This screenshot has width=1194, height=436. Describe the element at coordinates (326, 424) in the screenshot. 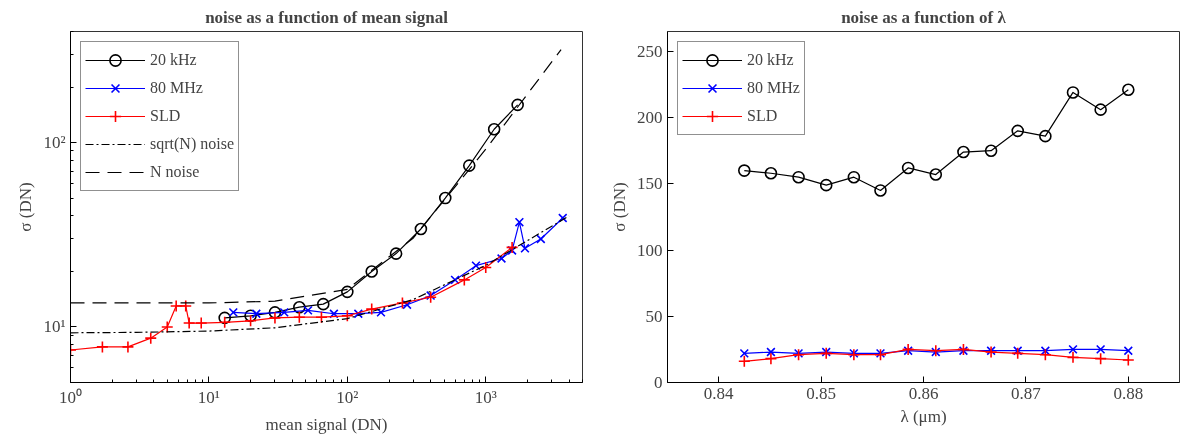

I see `x-axis-title: mean signal (DN)` at that location.